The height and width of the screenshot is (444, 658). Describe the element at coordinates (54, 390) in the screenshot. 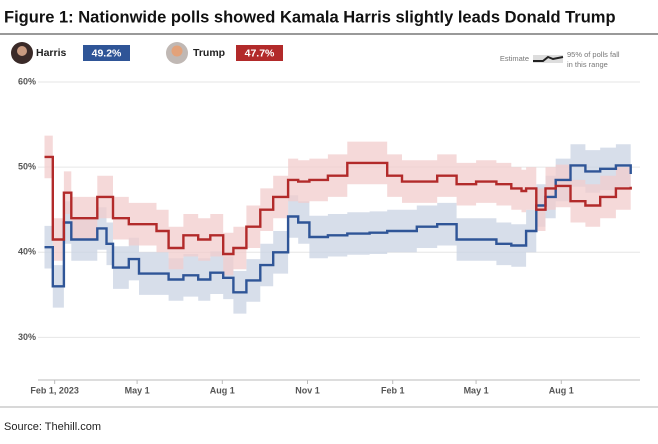

I see `x-tick-label: Feb 1, 2023` at that location.